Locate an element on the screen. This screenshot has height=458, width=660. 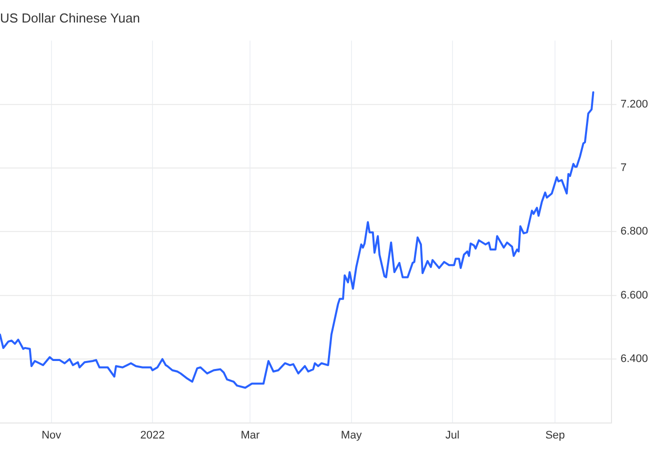
y-tick-label: 6.400 is located at coordinates (634, 359).